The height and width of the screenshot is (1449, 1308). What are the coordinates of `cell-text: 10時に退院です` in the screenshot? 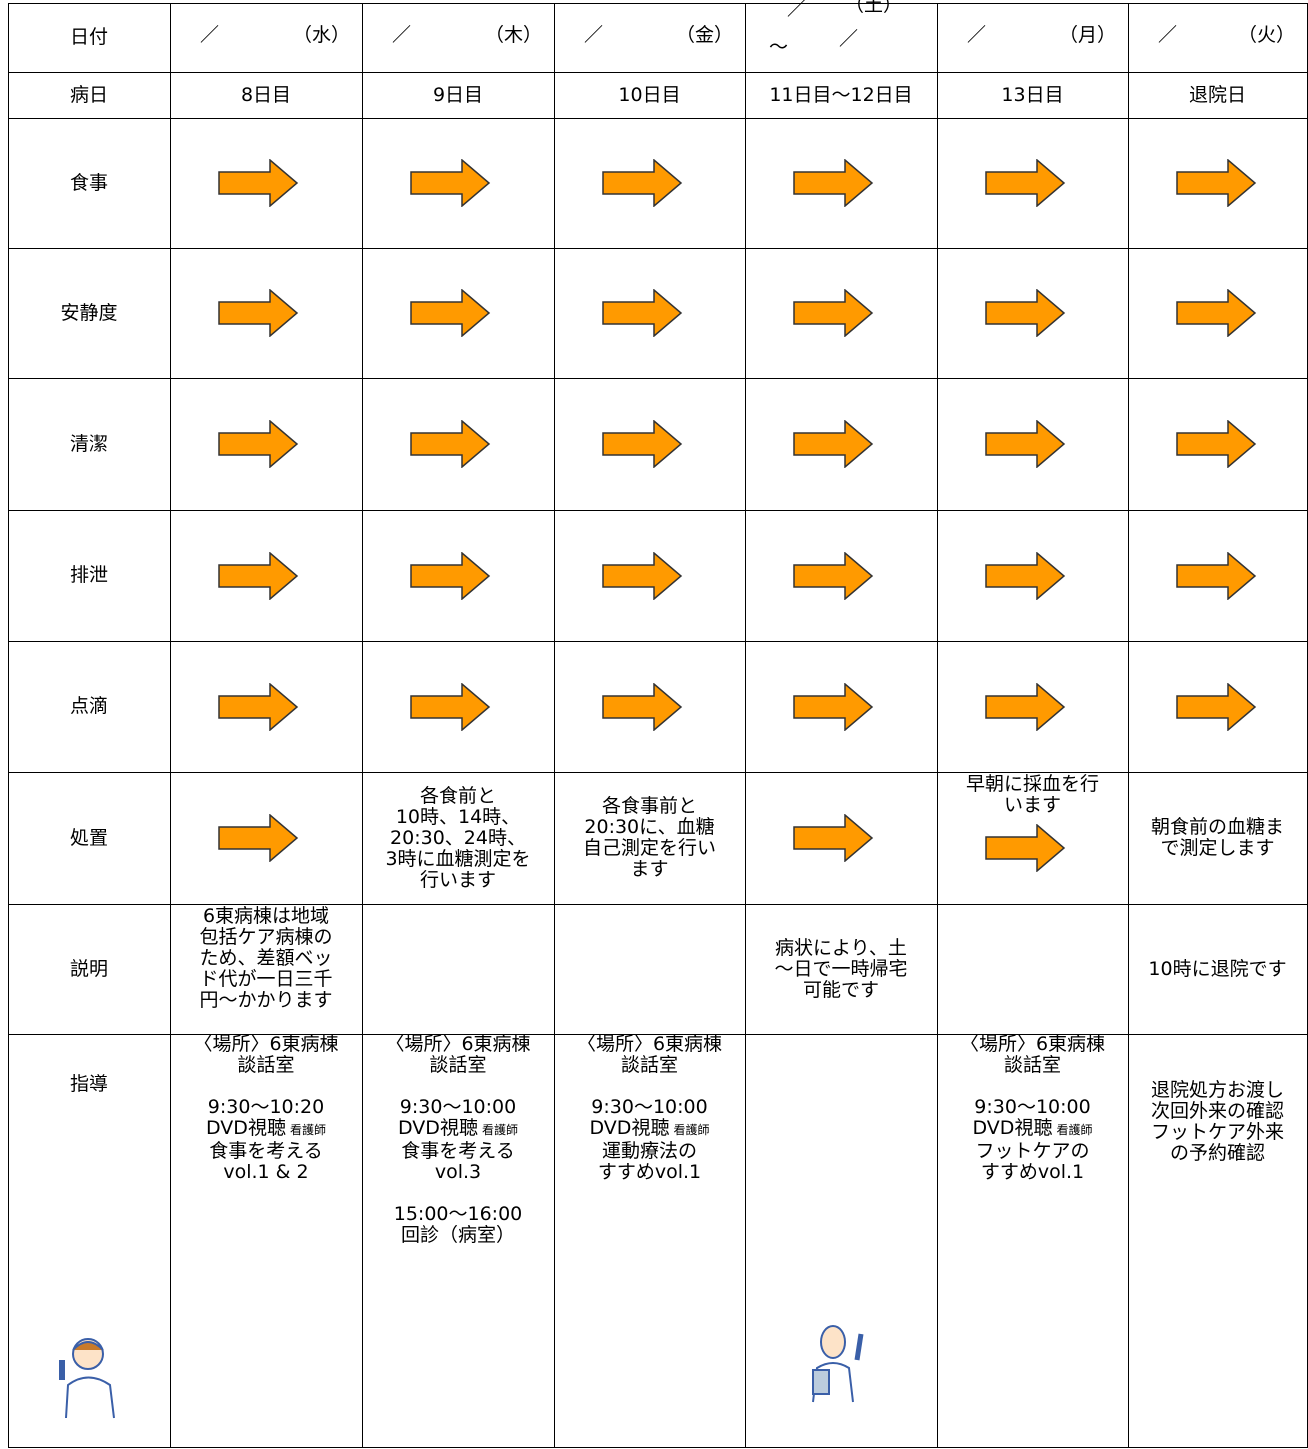 It's located at (1217, 969).